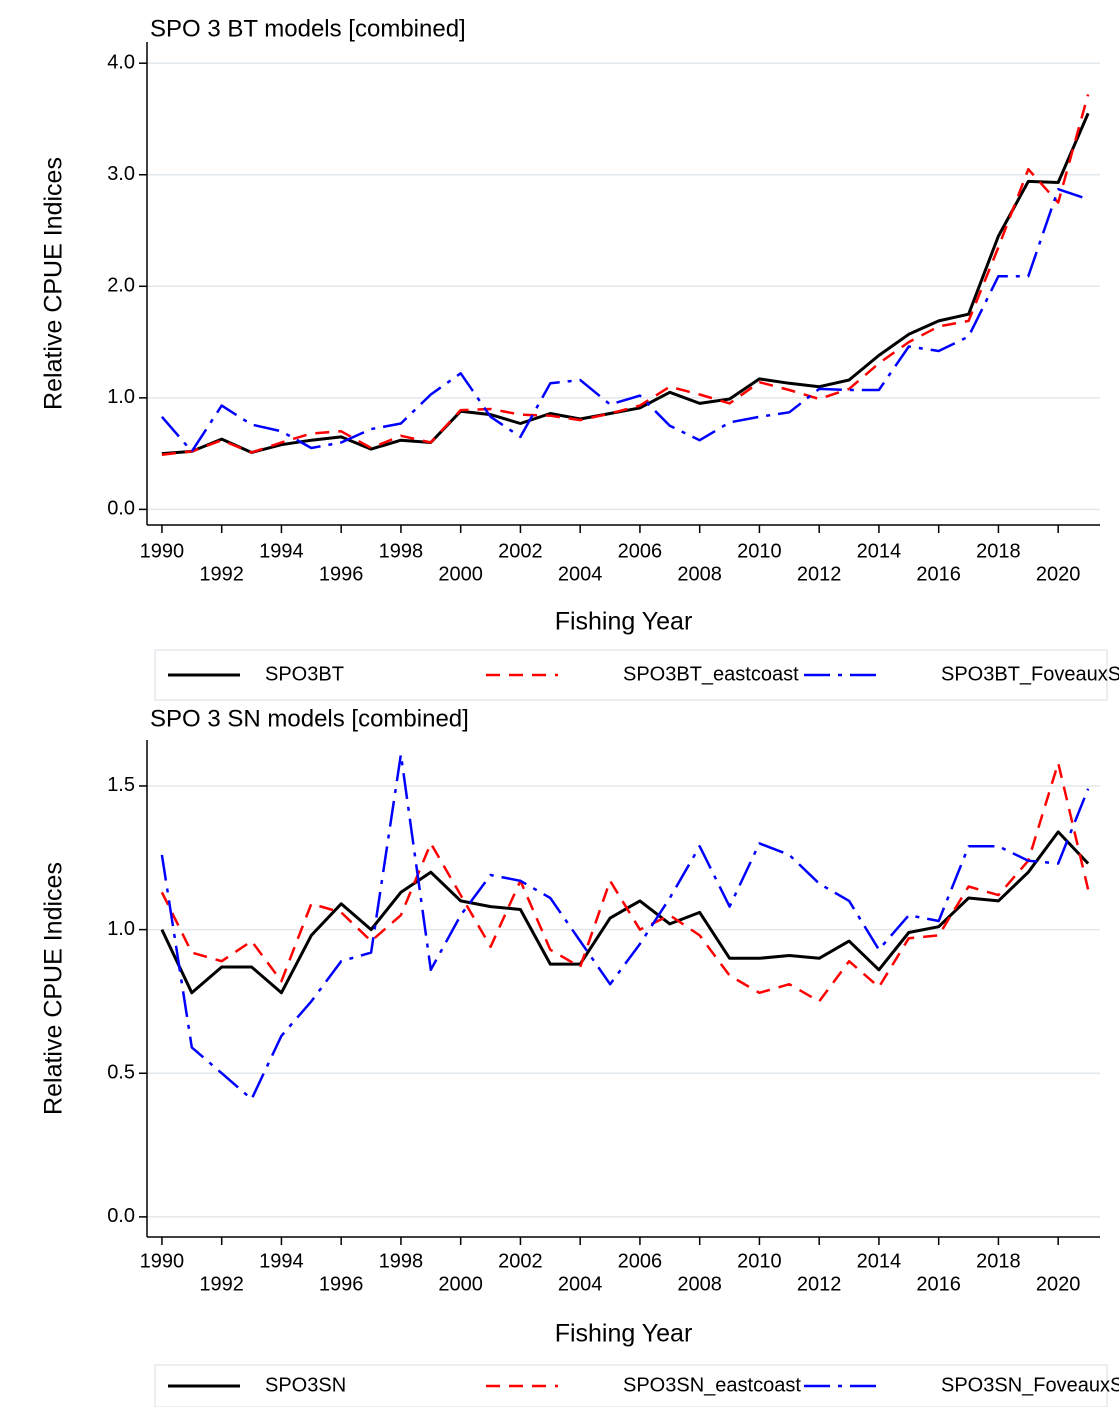  What do you see at coordinates (304, 674) in the screenshot?
I see `legend-label: SPO3BT` at bounding box center [304, 674].